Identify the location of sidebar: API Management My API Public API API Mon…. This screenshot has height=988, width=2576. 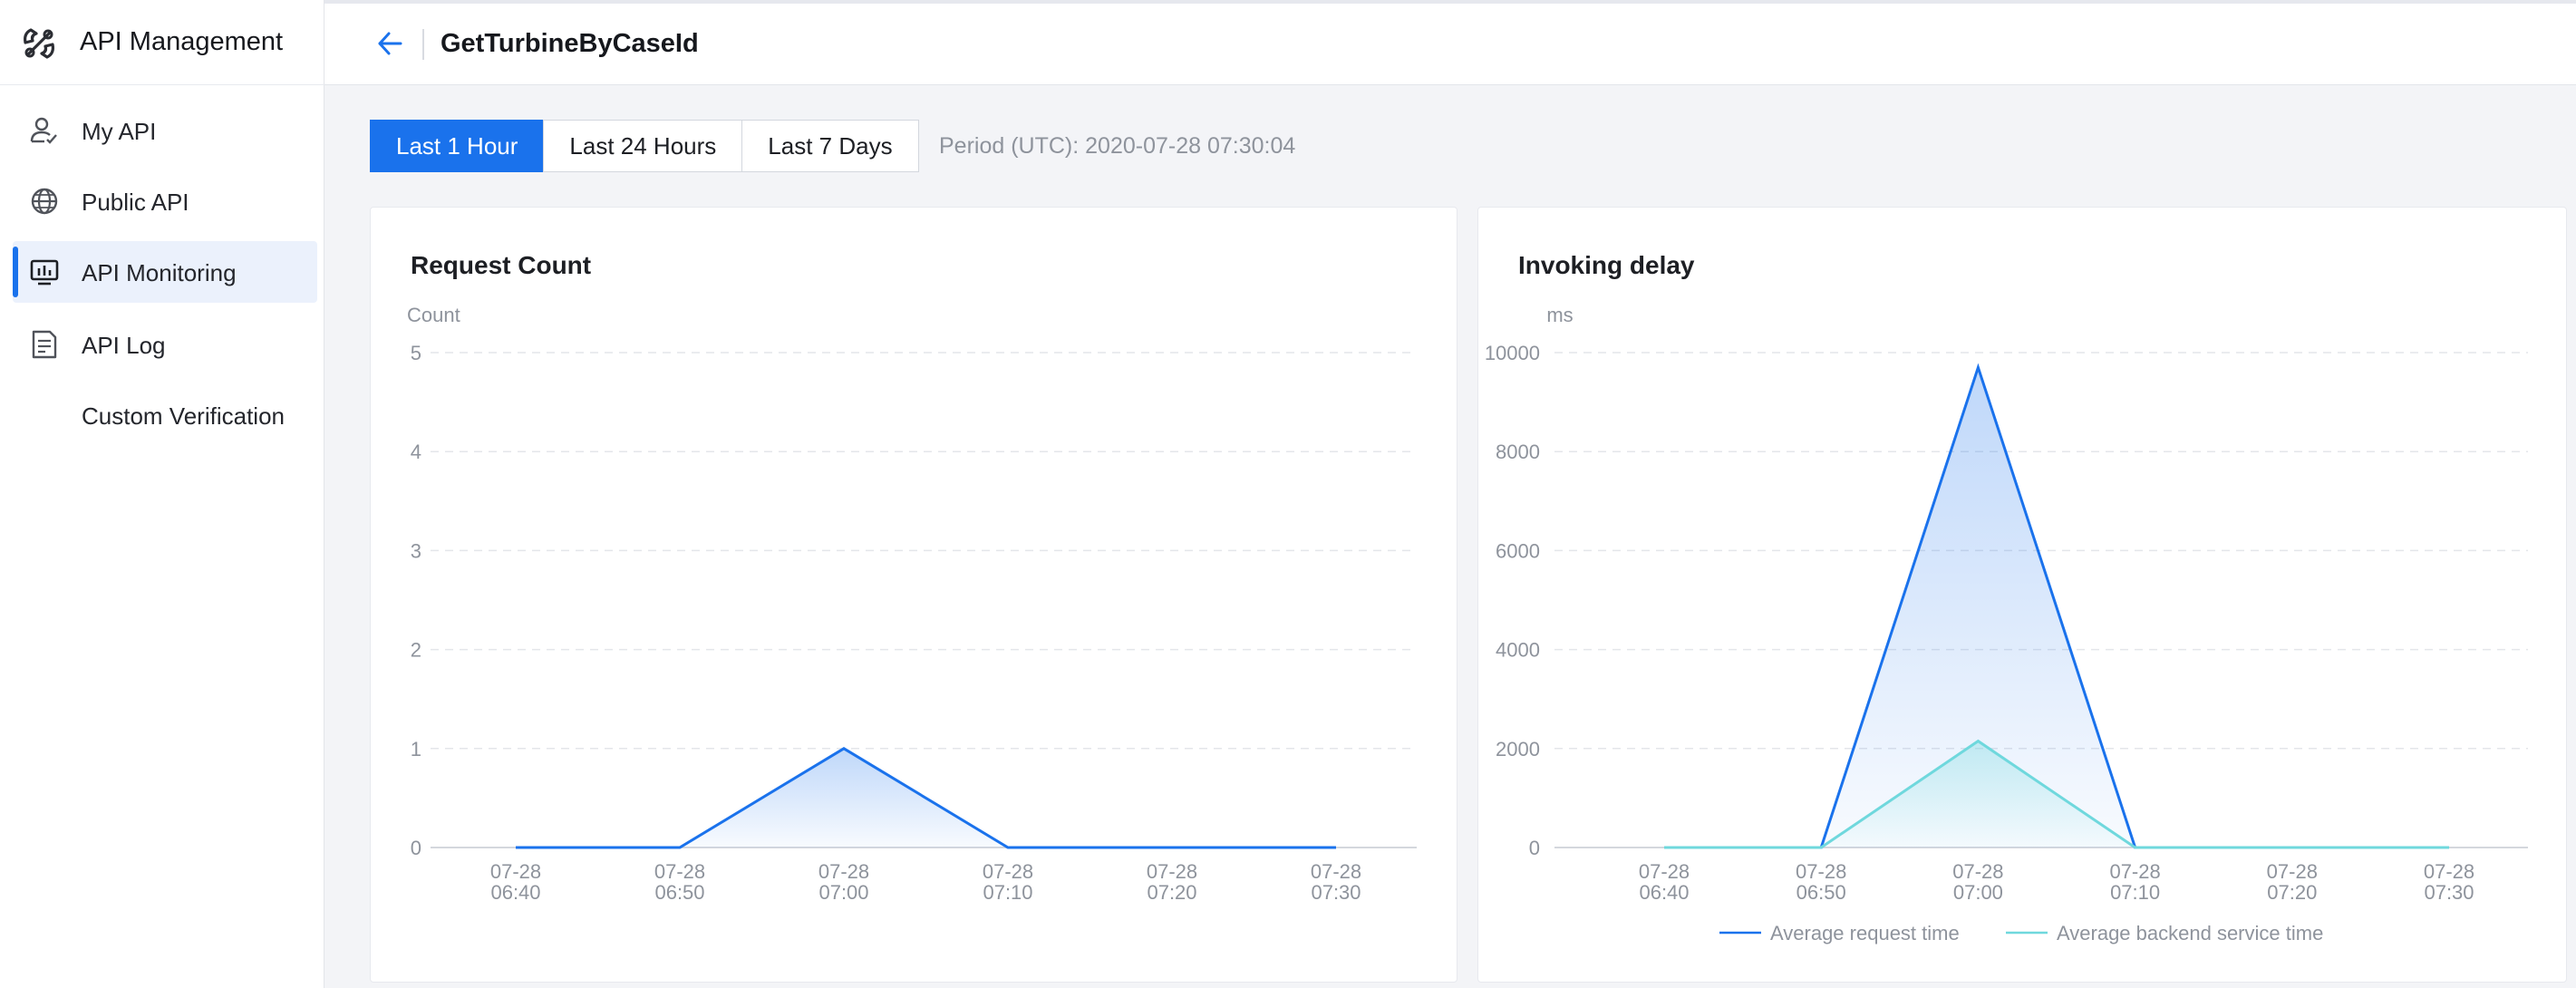
(162, 494).